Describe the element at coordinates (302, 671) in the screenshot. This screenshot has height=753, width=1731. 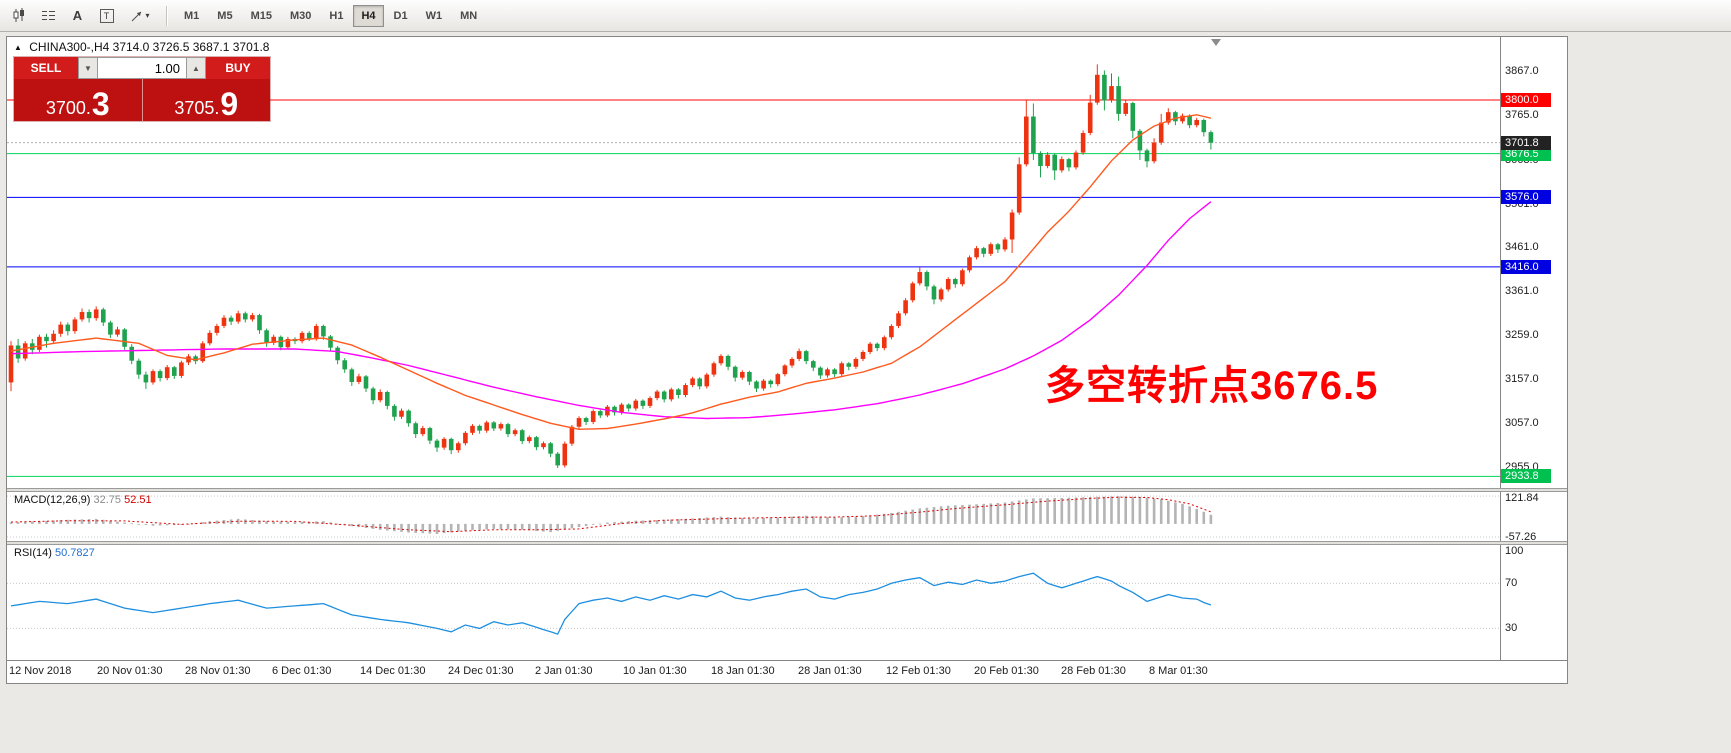
I see `time-axis-label: 6 Dec 01:30` at that location.